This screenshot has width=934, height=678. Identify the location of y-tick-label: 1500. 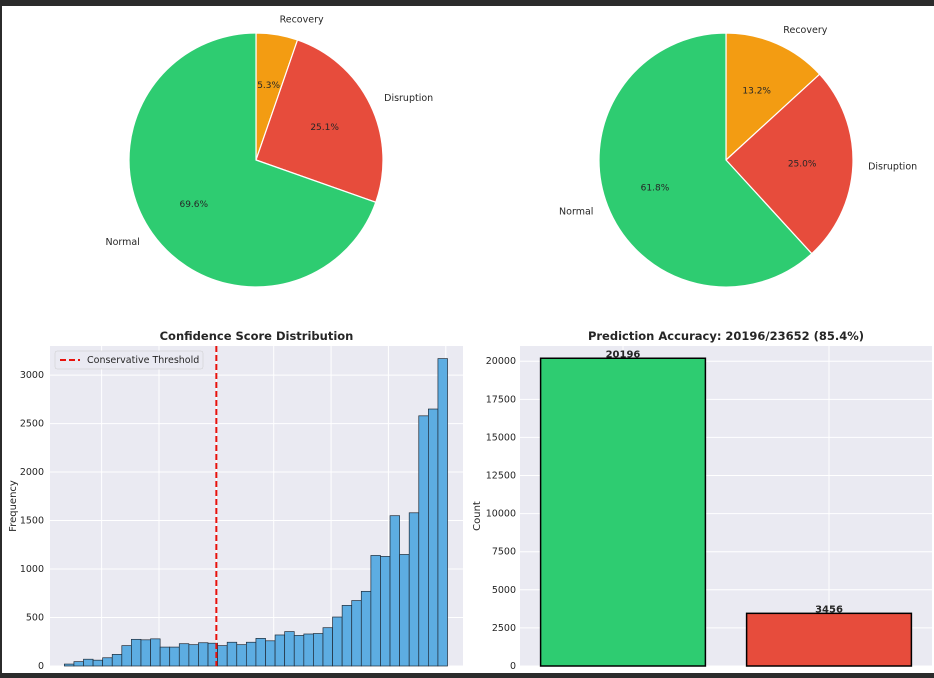
(32, 521).